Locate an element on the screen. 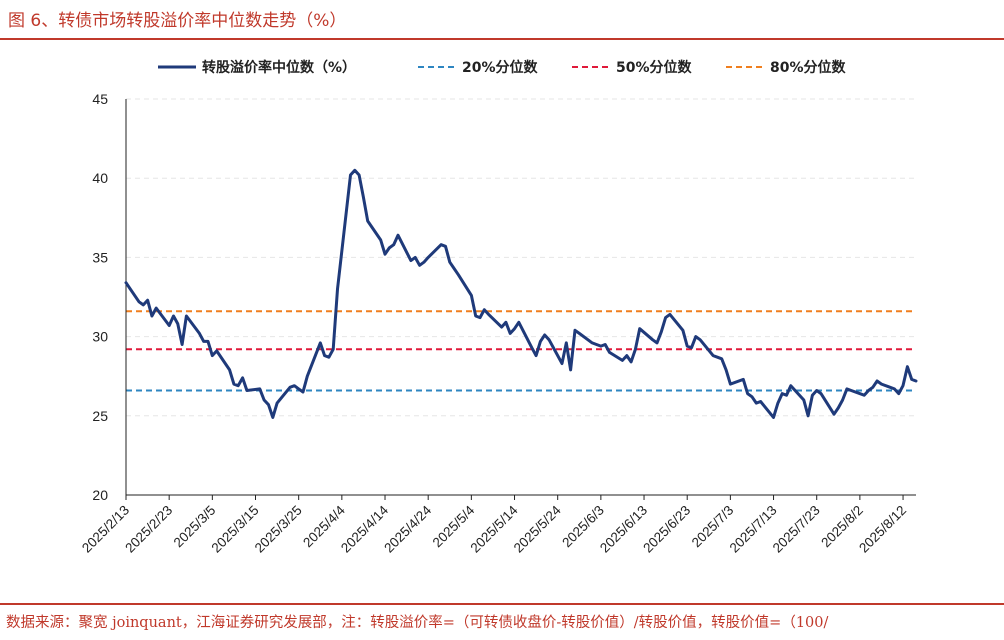  figure-title: 图 6、转债市场转股溢价率中位数走势（%） is located at coordinates (177, 21).